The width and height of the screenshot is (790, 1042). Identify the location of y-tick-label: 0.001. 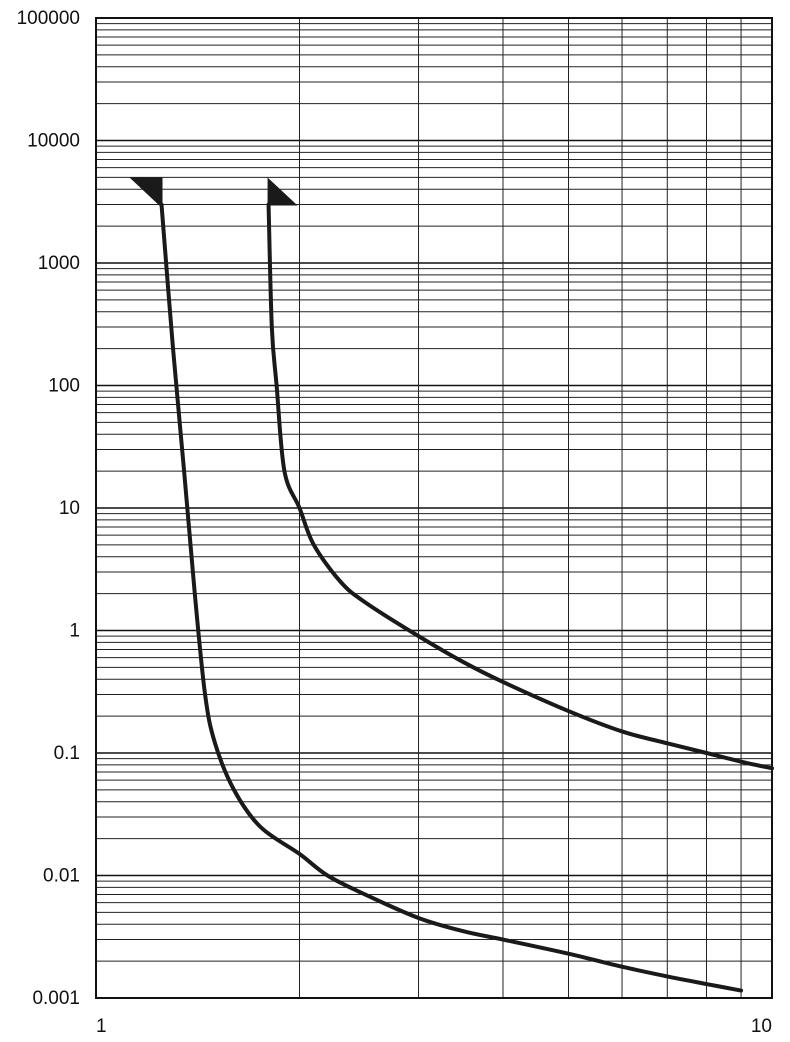
(56, 998).